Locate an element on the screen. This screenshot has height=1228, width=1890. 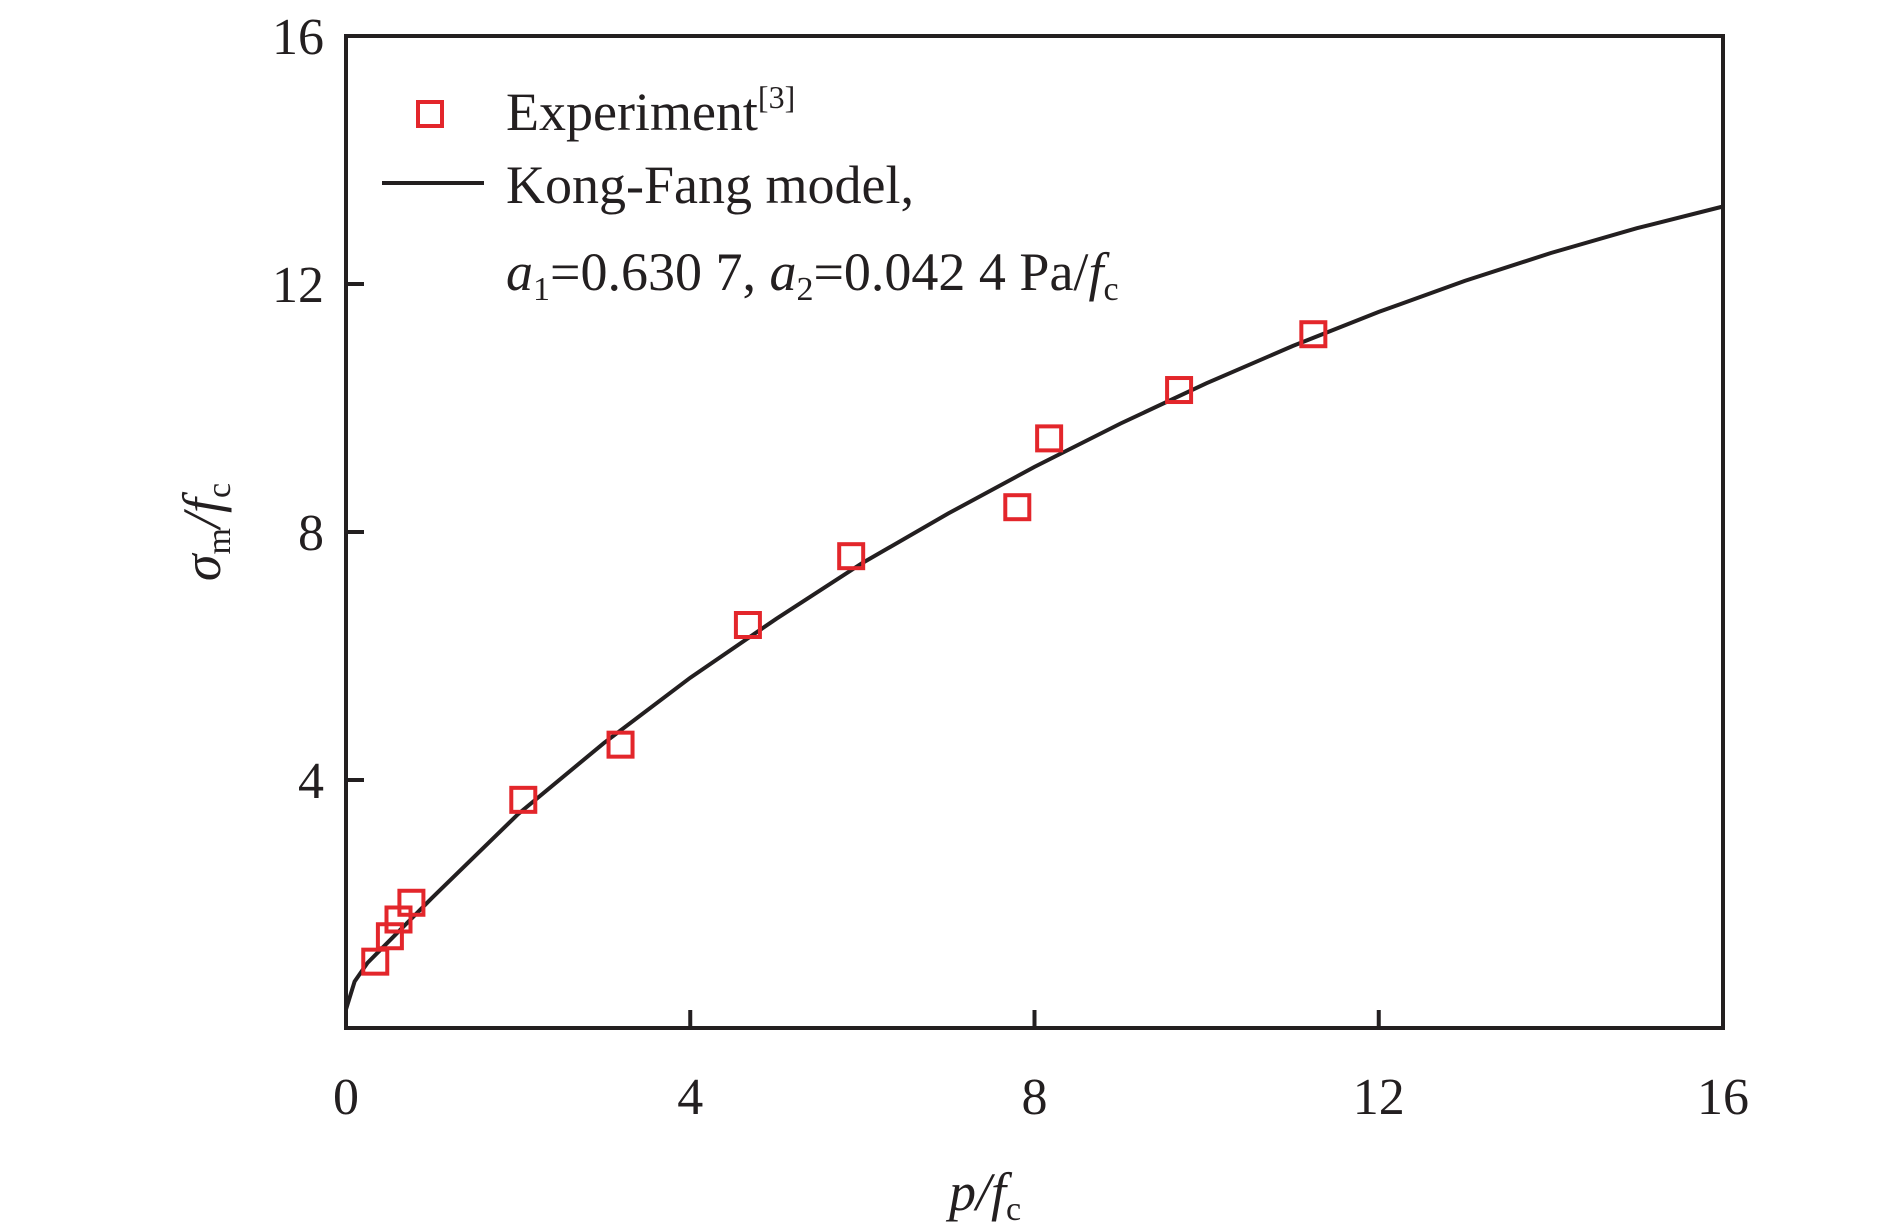
x-tick-label: 12 is located at coordinates (1379, 1097).